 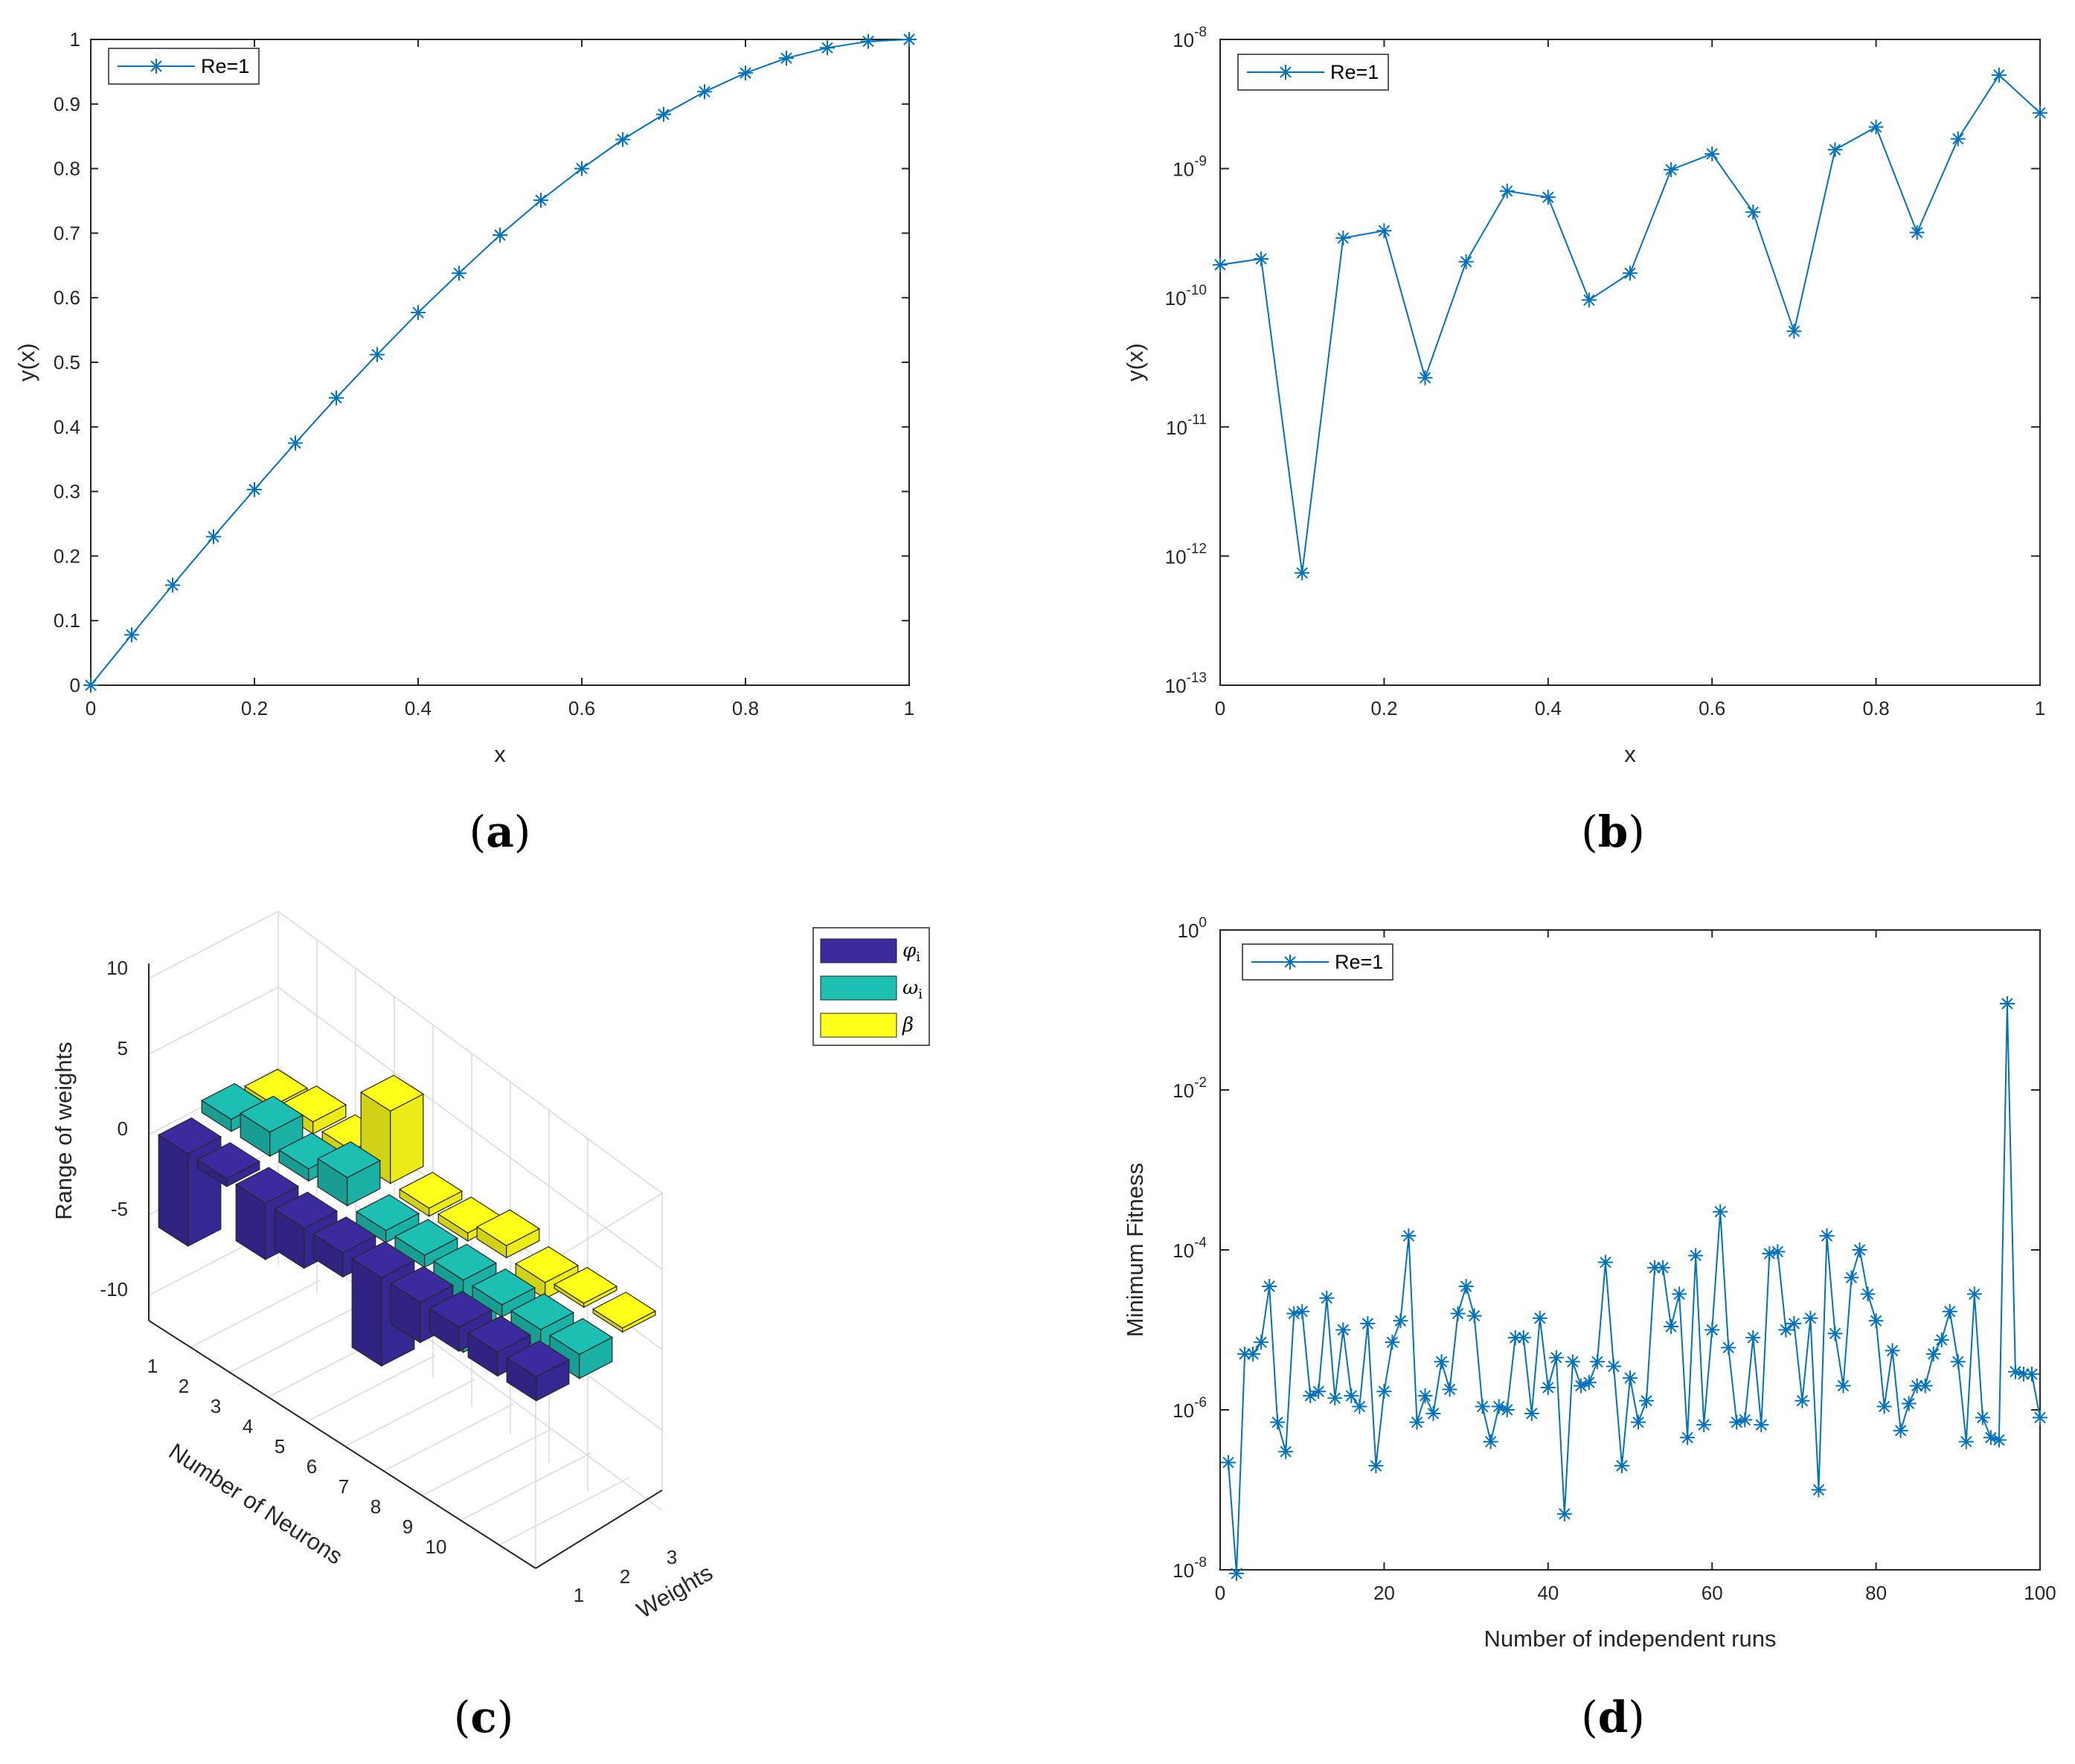 I want to click on panel-b-legend-marker, so click(x=1285, y=72).